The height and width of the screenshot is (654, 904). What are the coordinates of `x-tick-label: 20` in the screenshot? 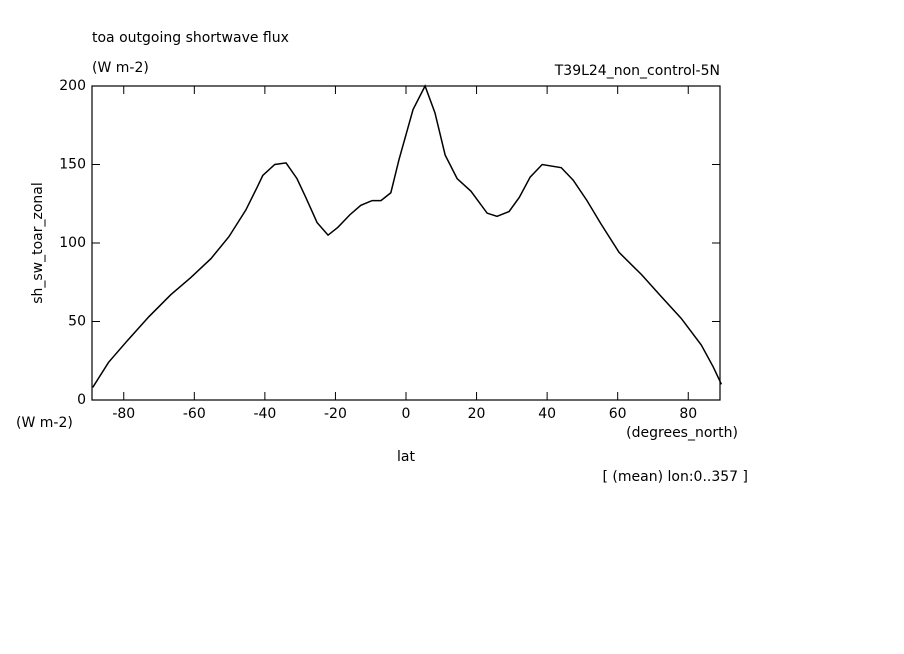 It's located at (477, 414).